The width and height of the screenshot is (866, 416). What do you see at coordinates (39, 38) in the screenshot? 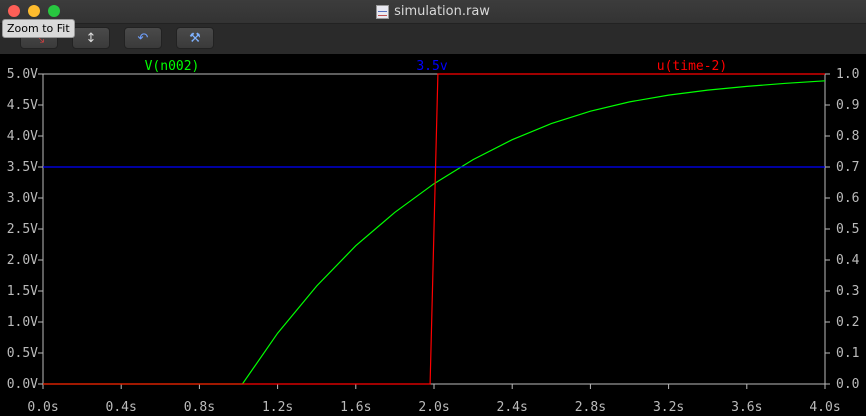
I see `zoom-to-fit-icon: ⤡` at bounding box center [39, 38].